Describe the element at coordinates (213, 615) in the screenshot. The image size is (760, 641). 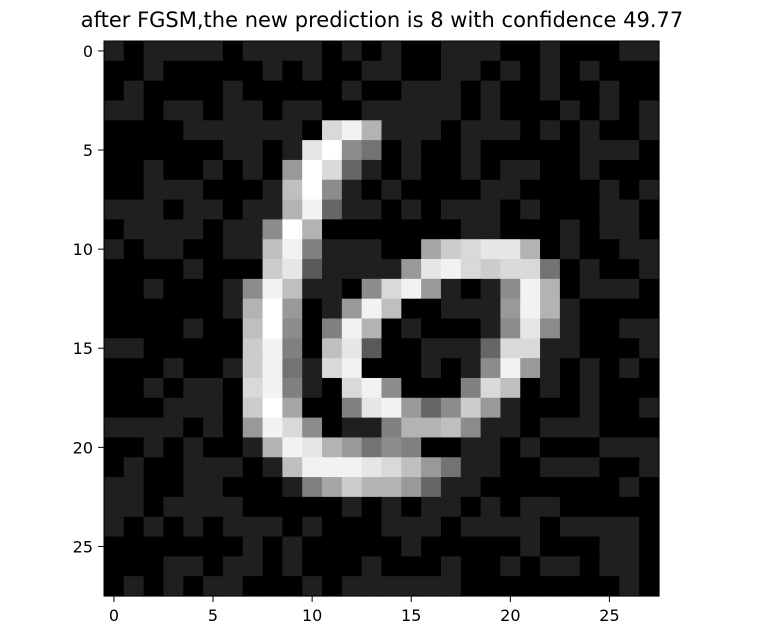
I see `x-tick-label: 5` at that location.